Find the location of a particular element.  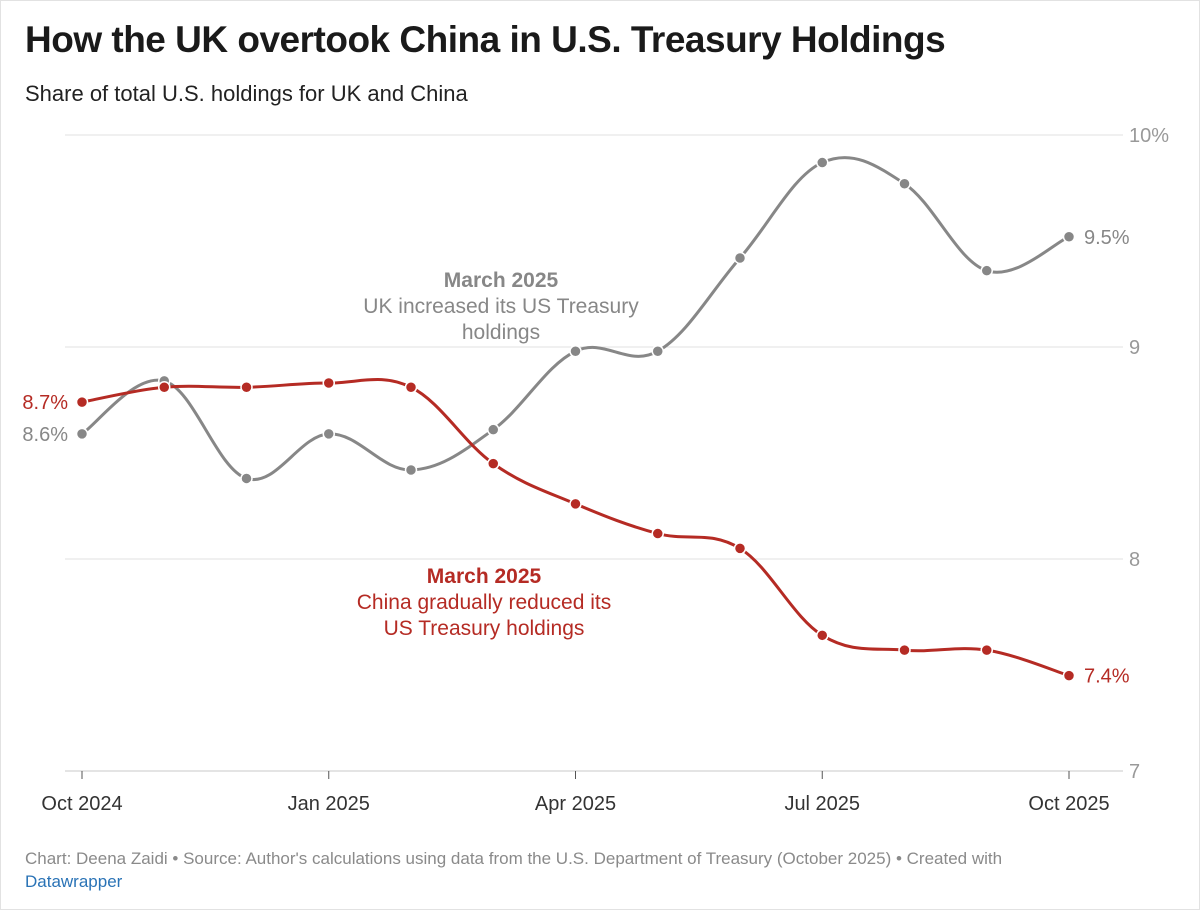

uk-annotation-heading: March 2025 is located at coordinates (501, 280).